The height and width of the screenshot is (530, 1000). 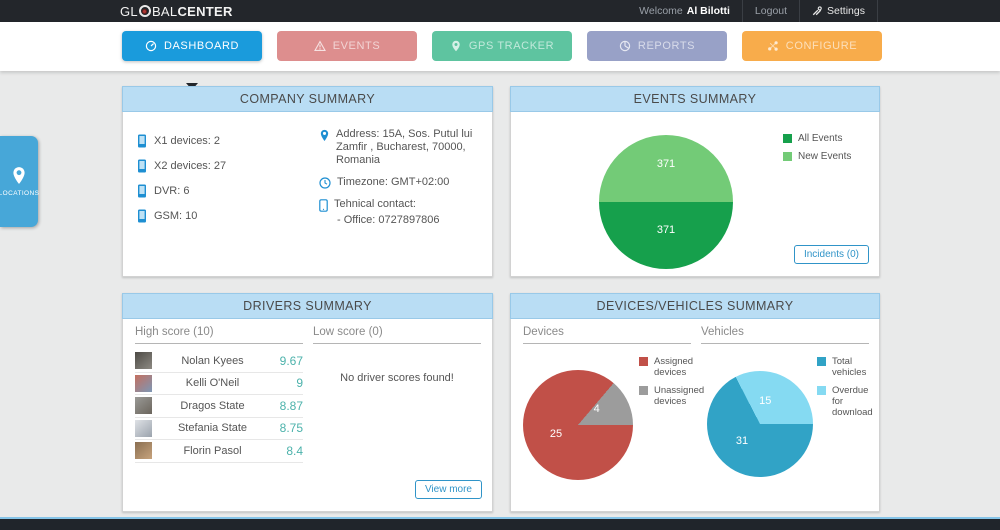 What do you see at coordinates (299, 383) in the screenshot?
I see `driver-score: 9` at bounding box center [299, 383].